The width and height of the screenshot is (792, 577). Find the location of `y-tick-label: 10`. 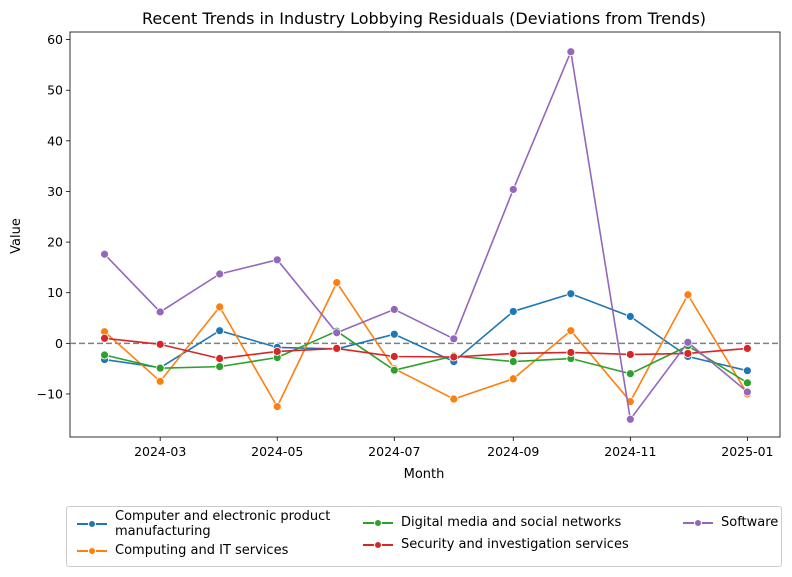

y-tick-label: 10 is located at coordinates (55, 292).